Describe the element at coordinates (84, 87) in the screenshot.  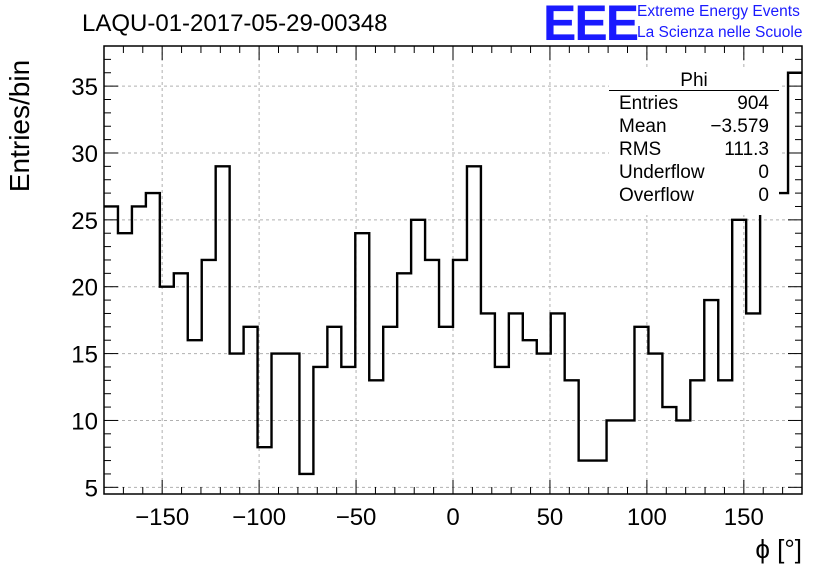
I see `y-tick-label: 35` at that location.